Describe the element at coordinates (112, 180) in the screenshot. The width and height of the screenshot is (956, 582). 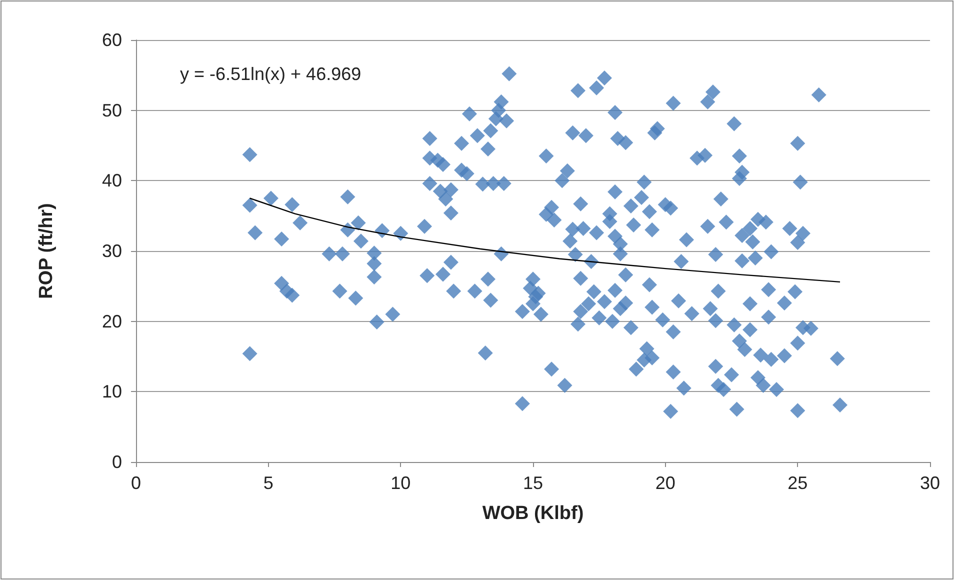
I see `y-tick-label: 40` at that location.